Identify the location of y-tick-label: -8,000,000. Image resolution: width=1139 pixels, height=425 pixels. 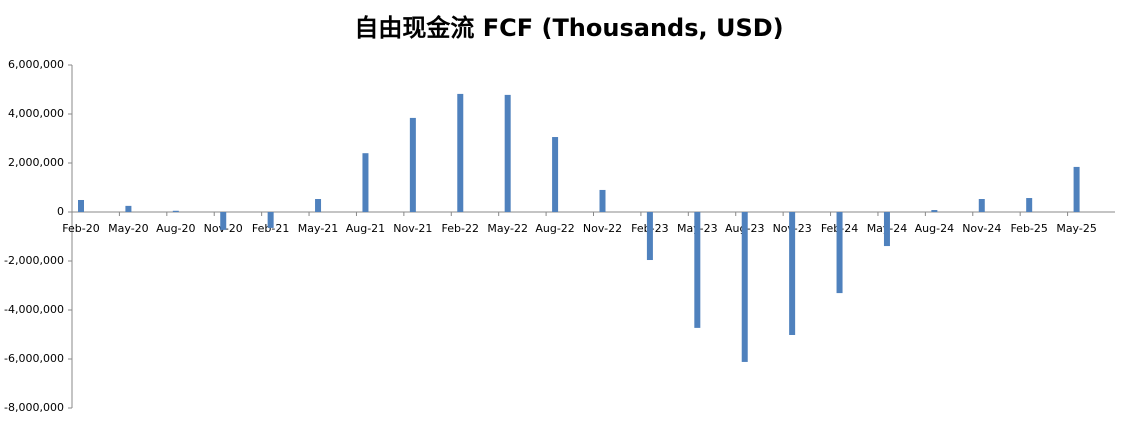
(34, 407).